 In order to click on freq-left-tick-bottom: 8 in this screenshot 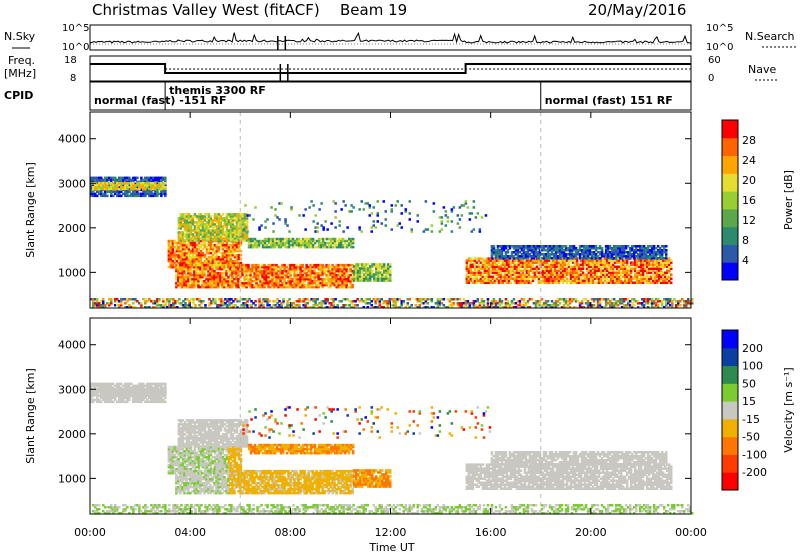, I will do `click(73, 78)`.